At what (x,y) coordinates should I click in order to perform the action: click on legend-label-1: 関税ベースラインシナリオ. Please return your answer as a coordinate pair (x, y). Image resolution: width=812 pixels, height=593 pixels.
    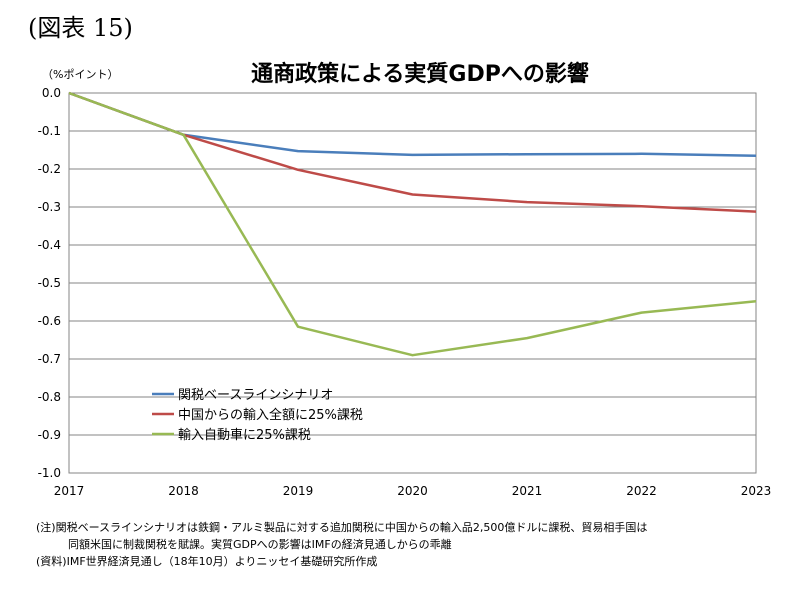
    Looking at the image, I should click on (255, 395).